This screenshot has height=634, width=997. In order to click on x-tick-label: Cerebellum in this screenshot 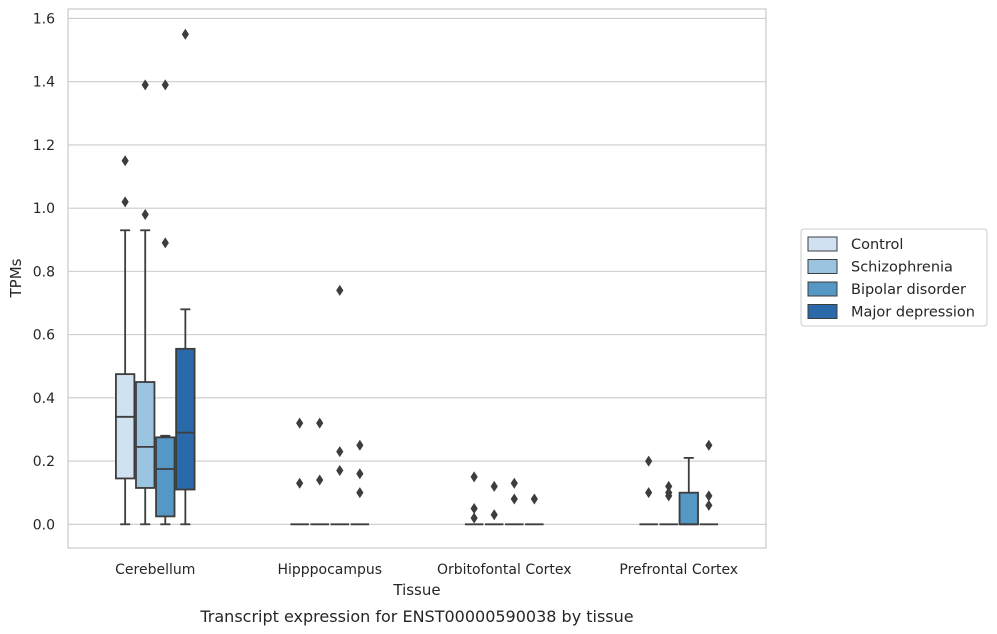, I will do `click(155, 570)`.